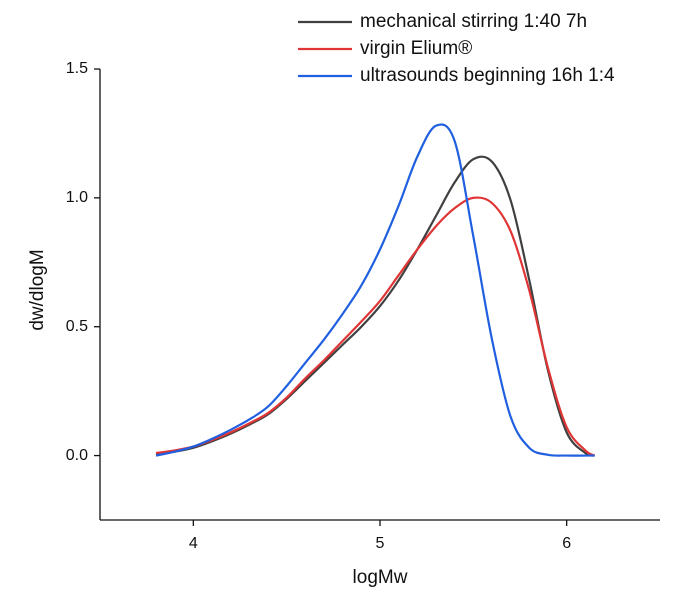 Image resolution: width=675 pixels, height=592 pixels. I want to click on x-tick-label: 6, so click(566, 543).